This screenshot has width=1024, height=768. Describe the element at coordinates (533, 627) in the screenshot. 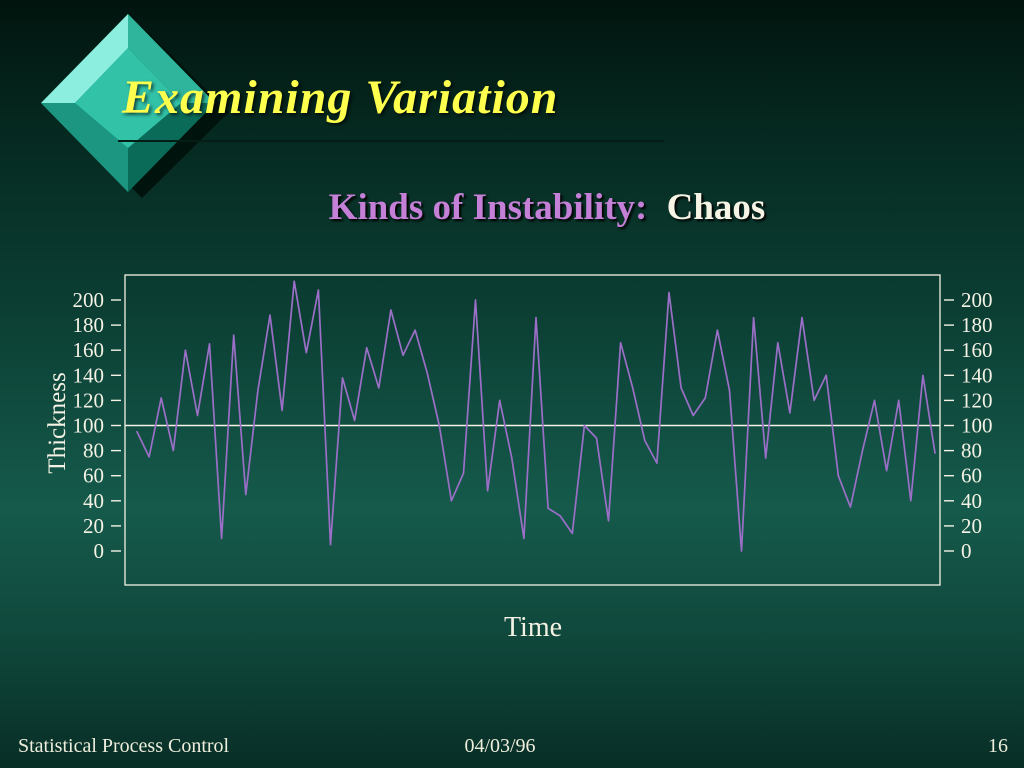

I see `x-axis-label: Time` at that location.